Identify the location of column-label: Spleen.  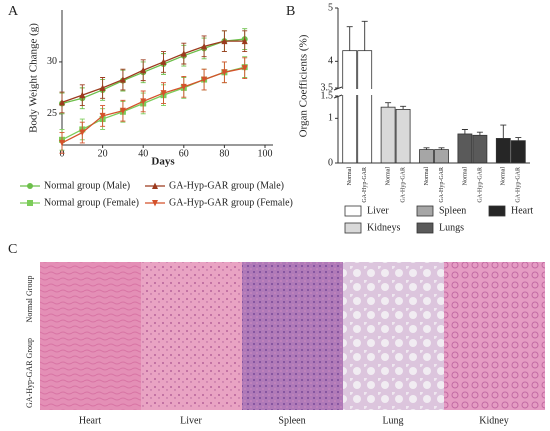
(291, 420).